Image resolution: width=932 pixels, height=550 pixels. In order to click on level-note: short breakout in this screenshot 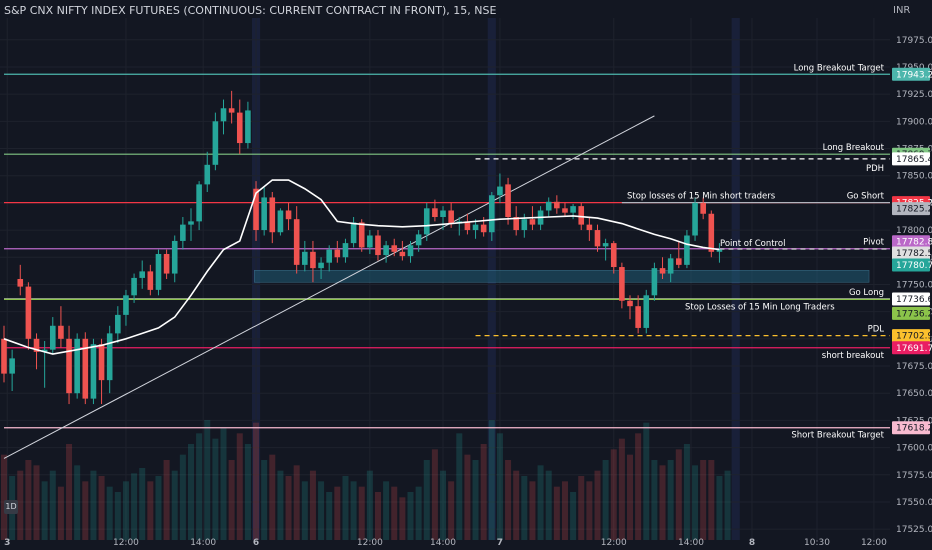, I will do `click(853, 356)`.